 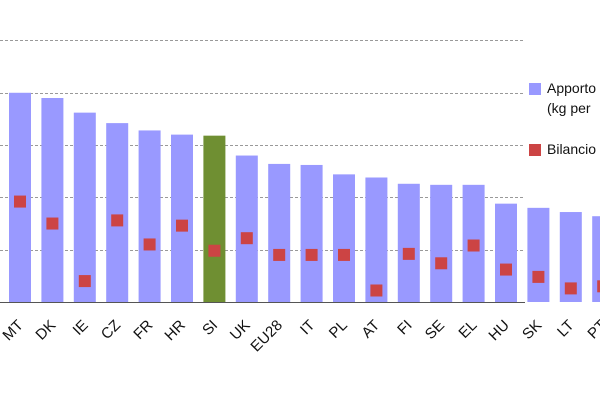 I want to click on x-tick-fr: FR, so click(x=143, y=330).